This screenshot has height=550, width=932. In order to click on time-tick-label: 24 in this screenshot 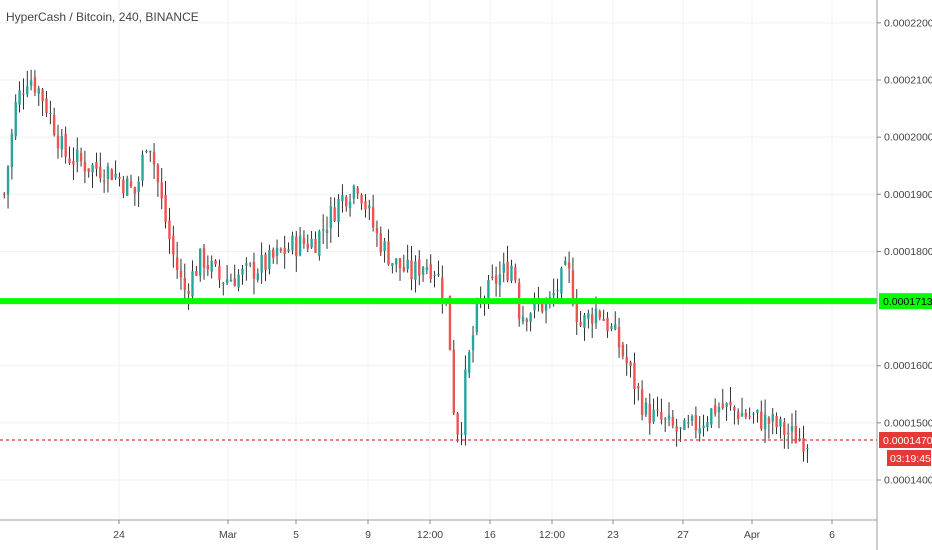, I will do `click(119, 535)`.